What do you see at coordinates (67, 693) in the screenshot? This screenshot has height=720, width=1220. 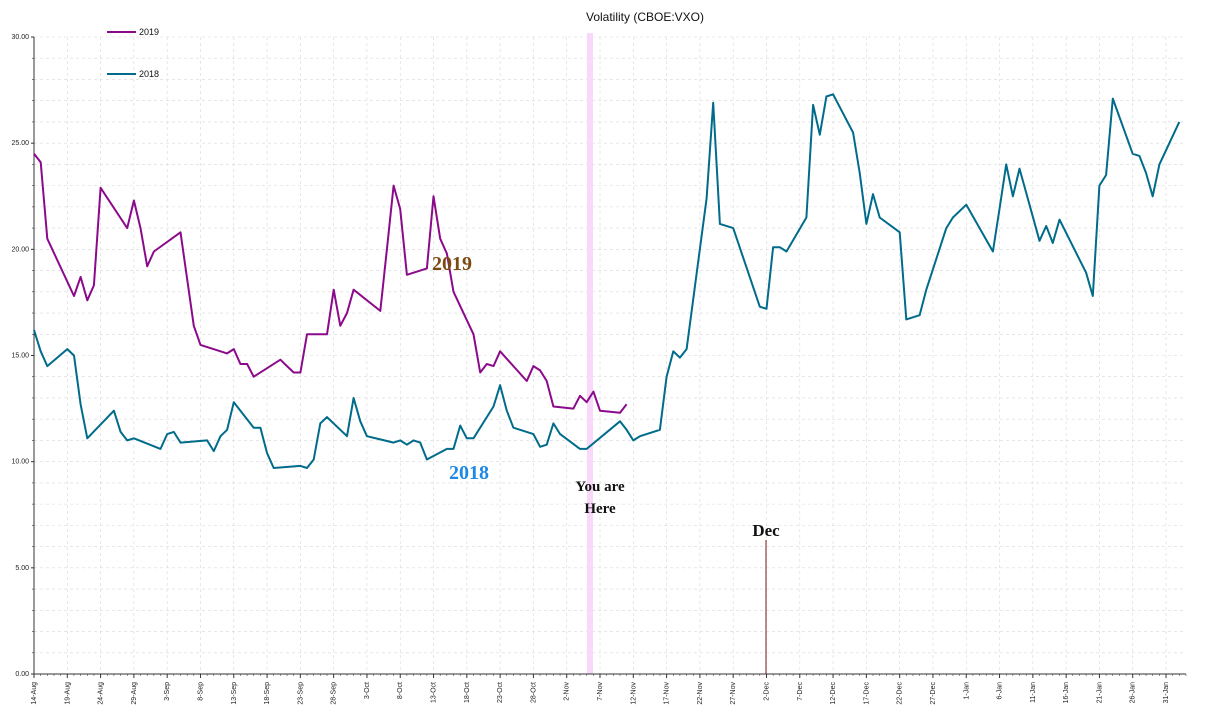 I see `x-tick-label: 19-Aug` at bounding box center [67, 693].